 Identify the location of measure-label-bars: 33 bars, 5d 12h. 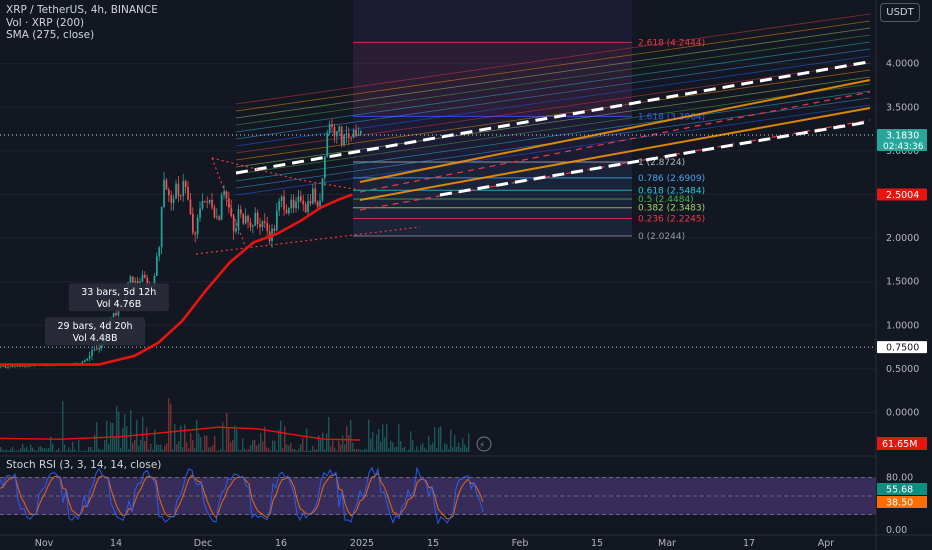
(118, 292).